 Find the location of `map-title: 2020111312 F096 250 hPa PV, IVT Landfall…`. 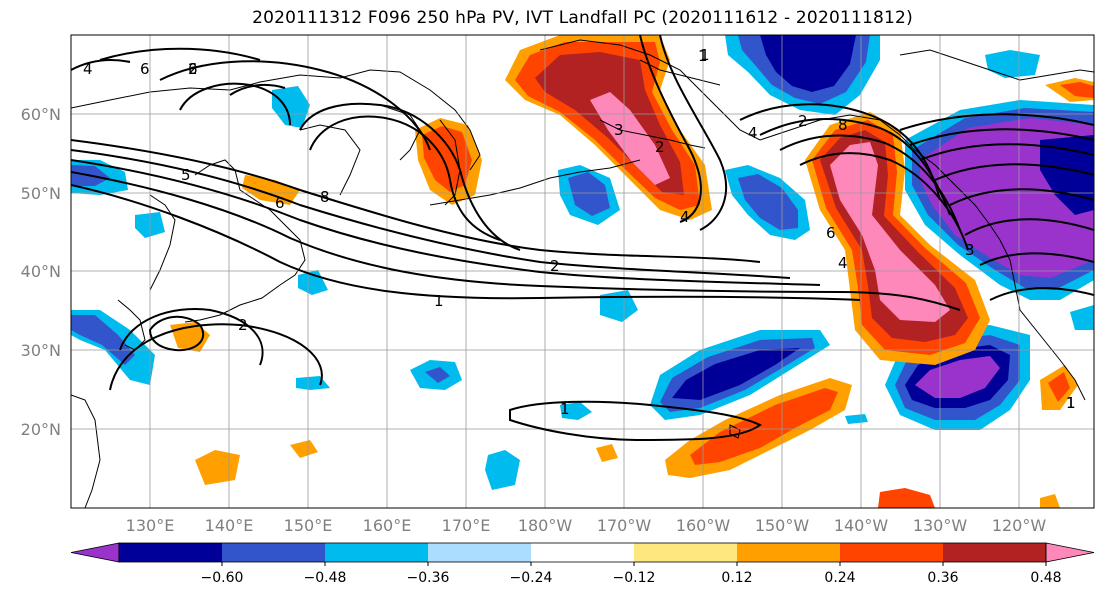

map-title: 2020111312 F096 250 hPa PV, IVT Landfall… is located at coordinates (582, 18).